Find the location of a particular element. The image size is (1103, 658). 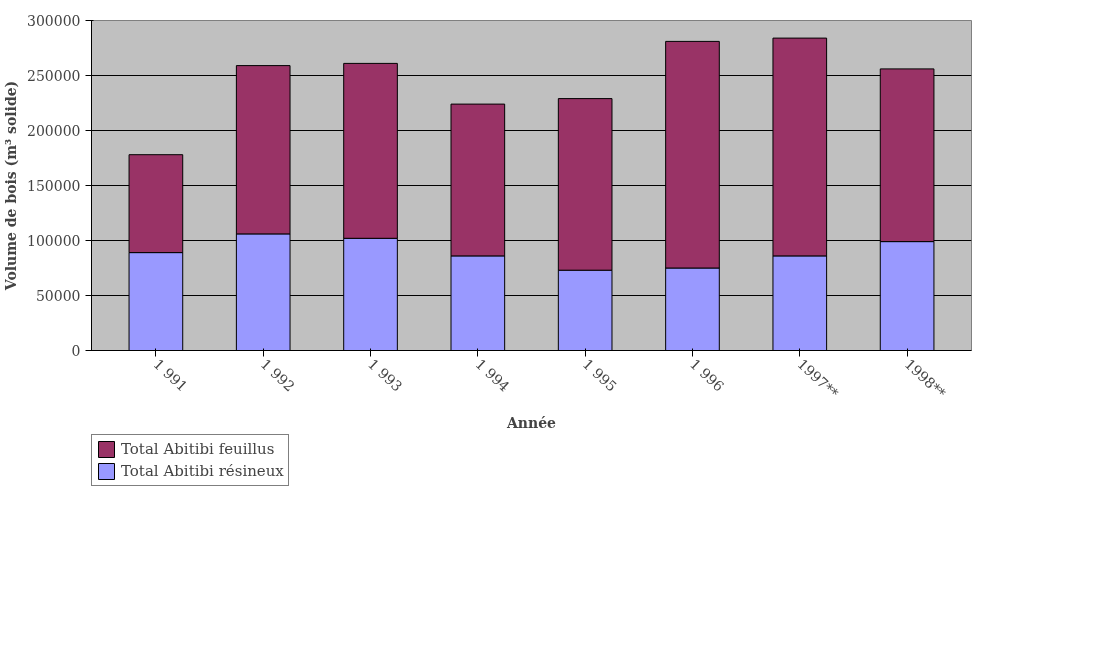

y-tick-label: 100000 is located at coordinates (54, 241).